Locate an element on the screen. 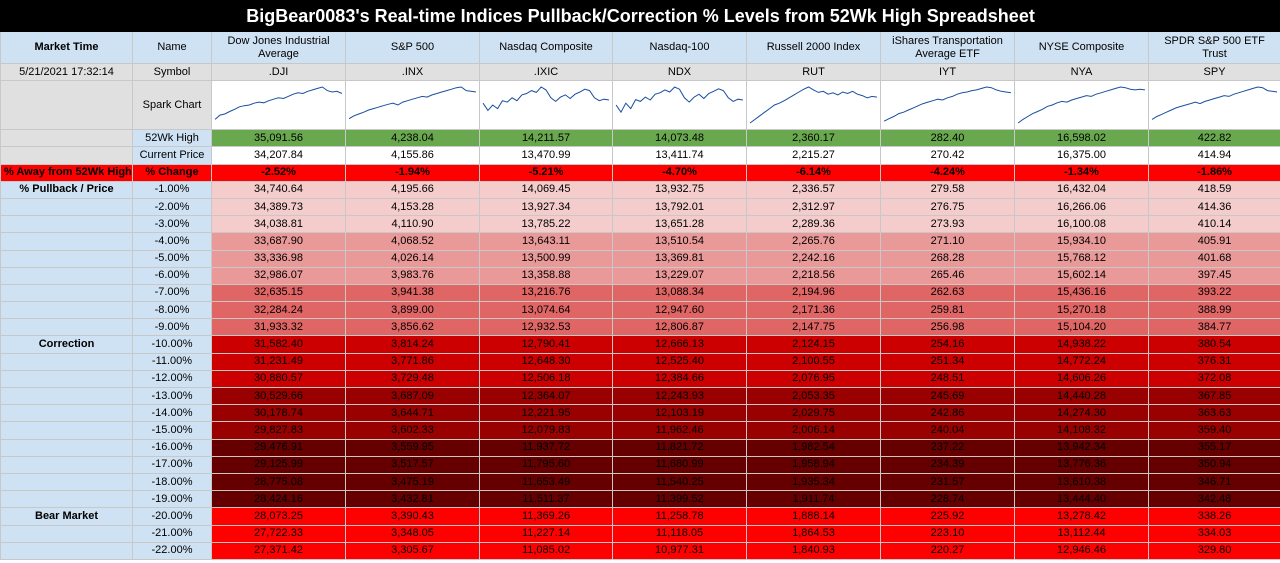 This screenshot has width=1280, height=563. pullback-price-cell: 355.17 is located at coordinates (1213, 447).